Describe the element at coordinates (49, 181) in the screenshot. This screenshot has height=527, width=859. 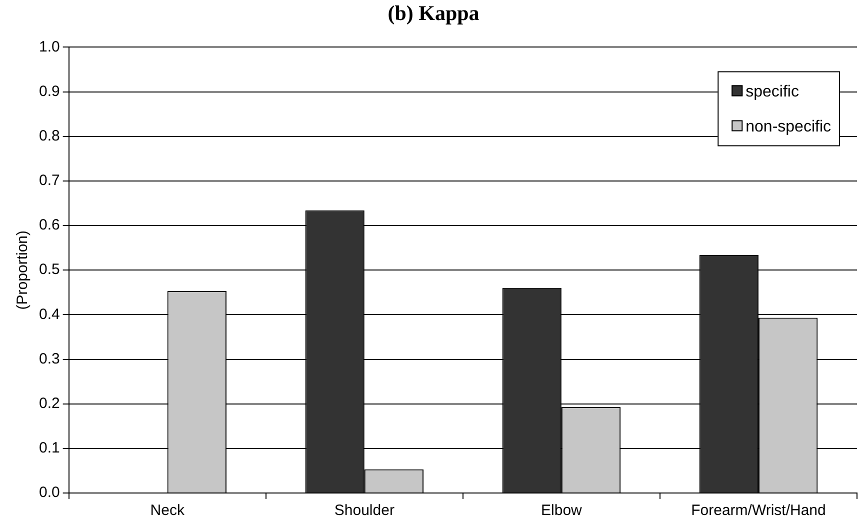
I see `y-tick-label: 0.7` at that location.